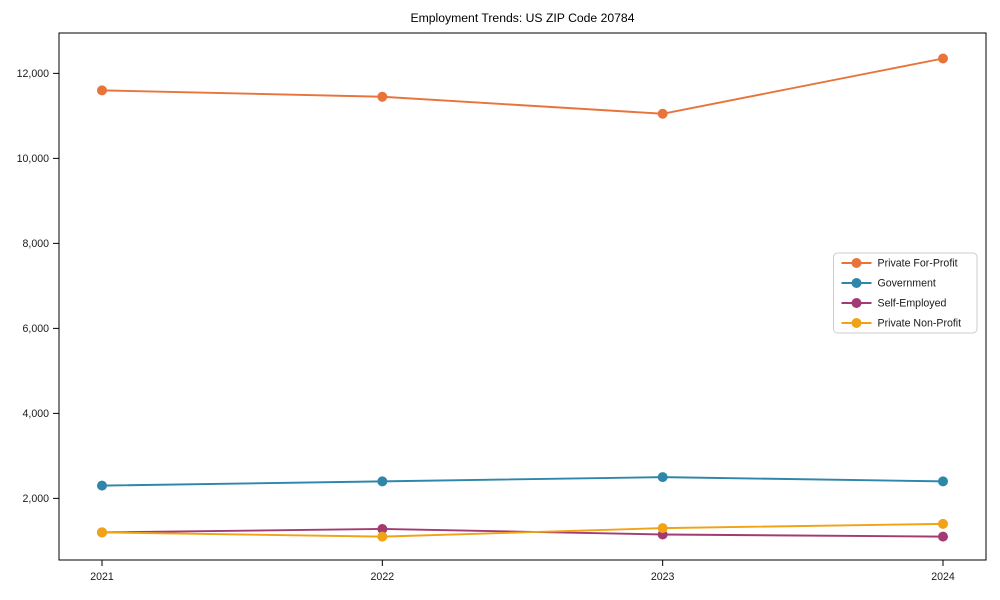 The width and height of the screenshot is (1000, 600). Describe the element at coordinates (35, 329) in the screenshot. I see `y-axis-tick-label: 6,000` at that location.